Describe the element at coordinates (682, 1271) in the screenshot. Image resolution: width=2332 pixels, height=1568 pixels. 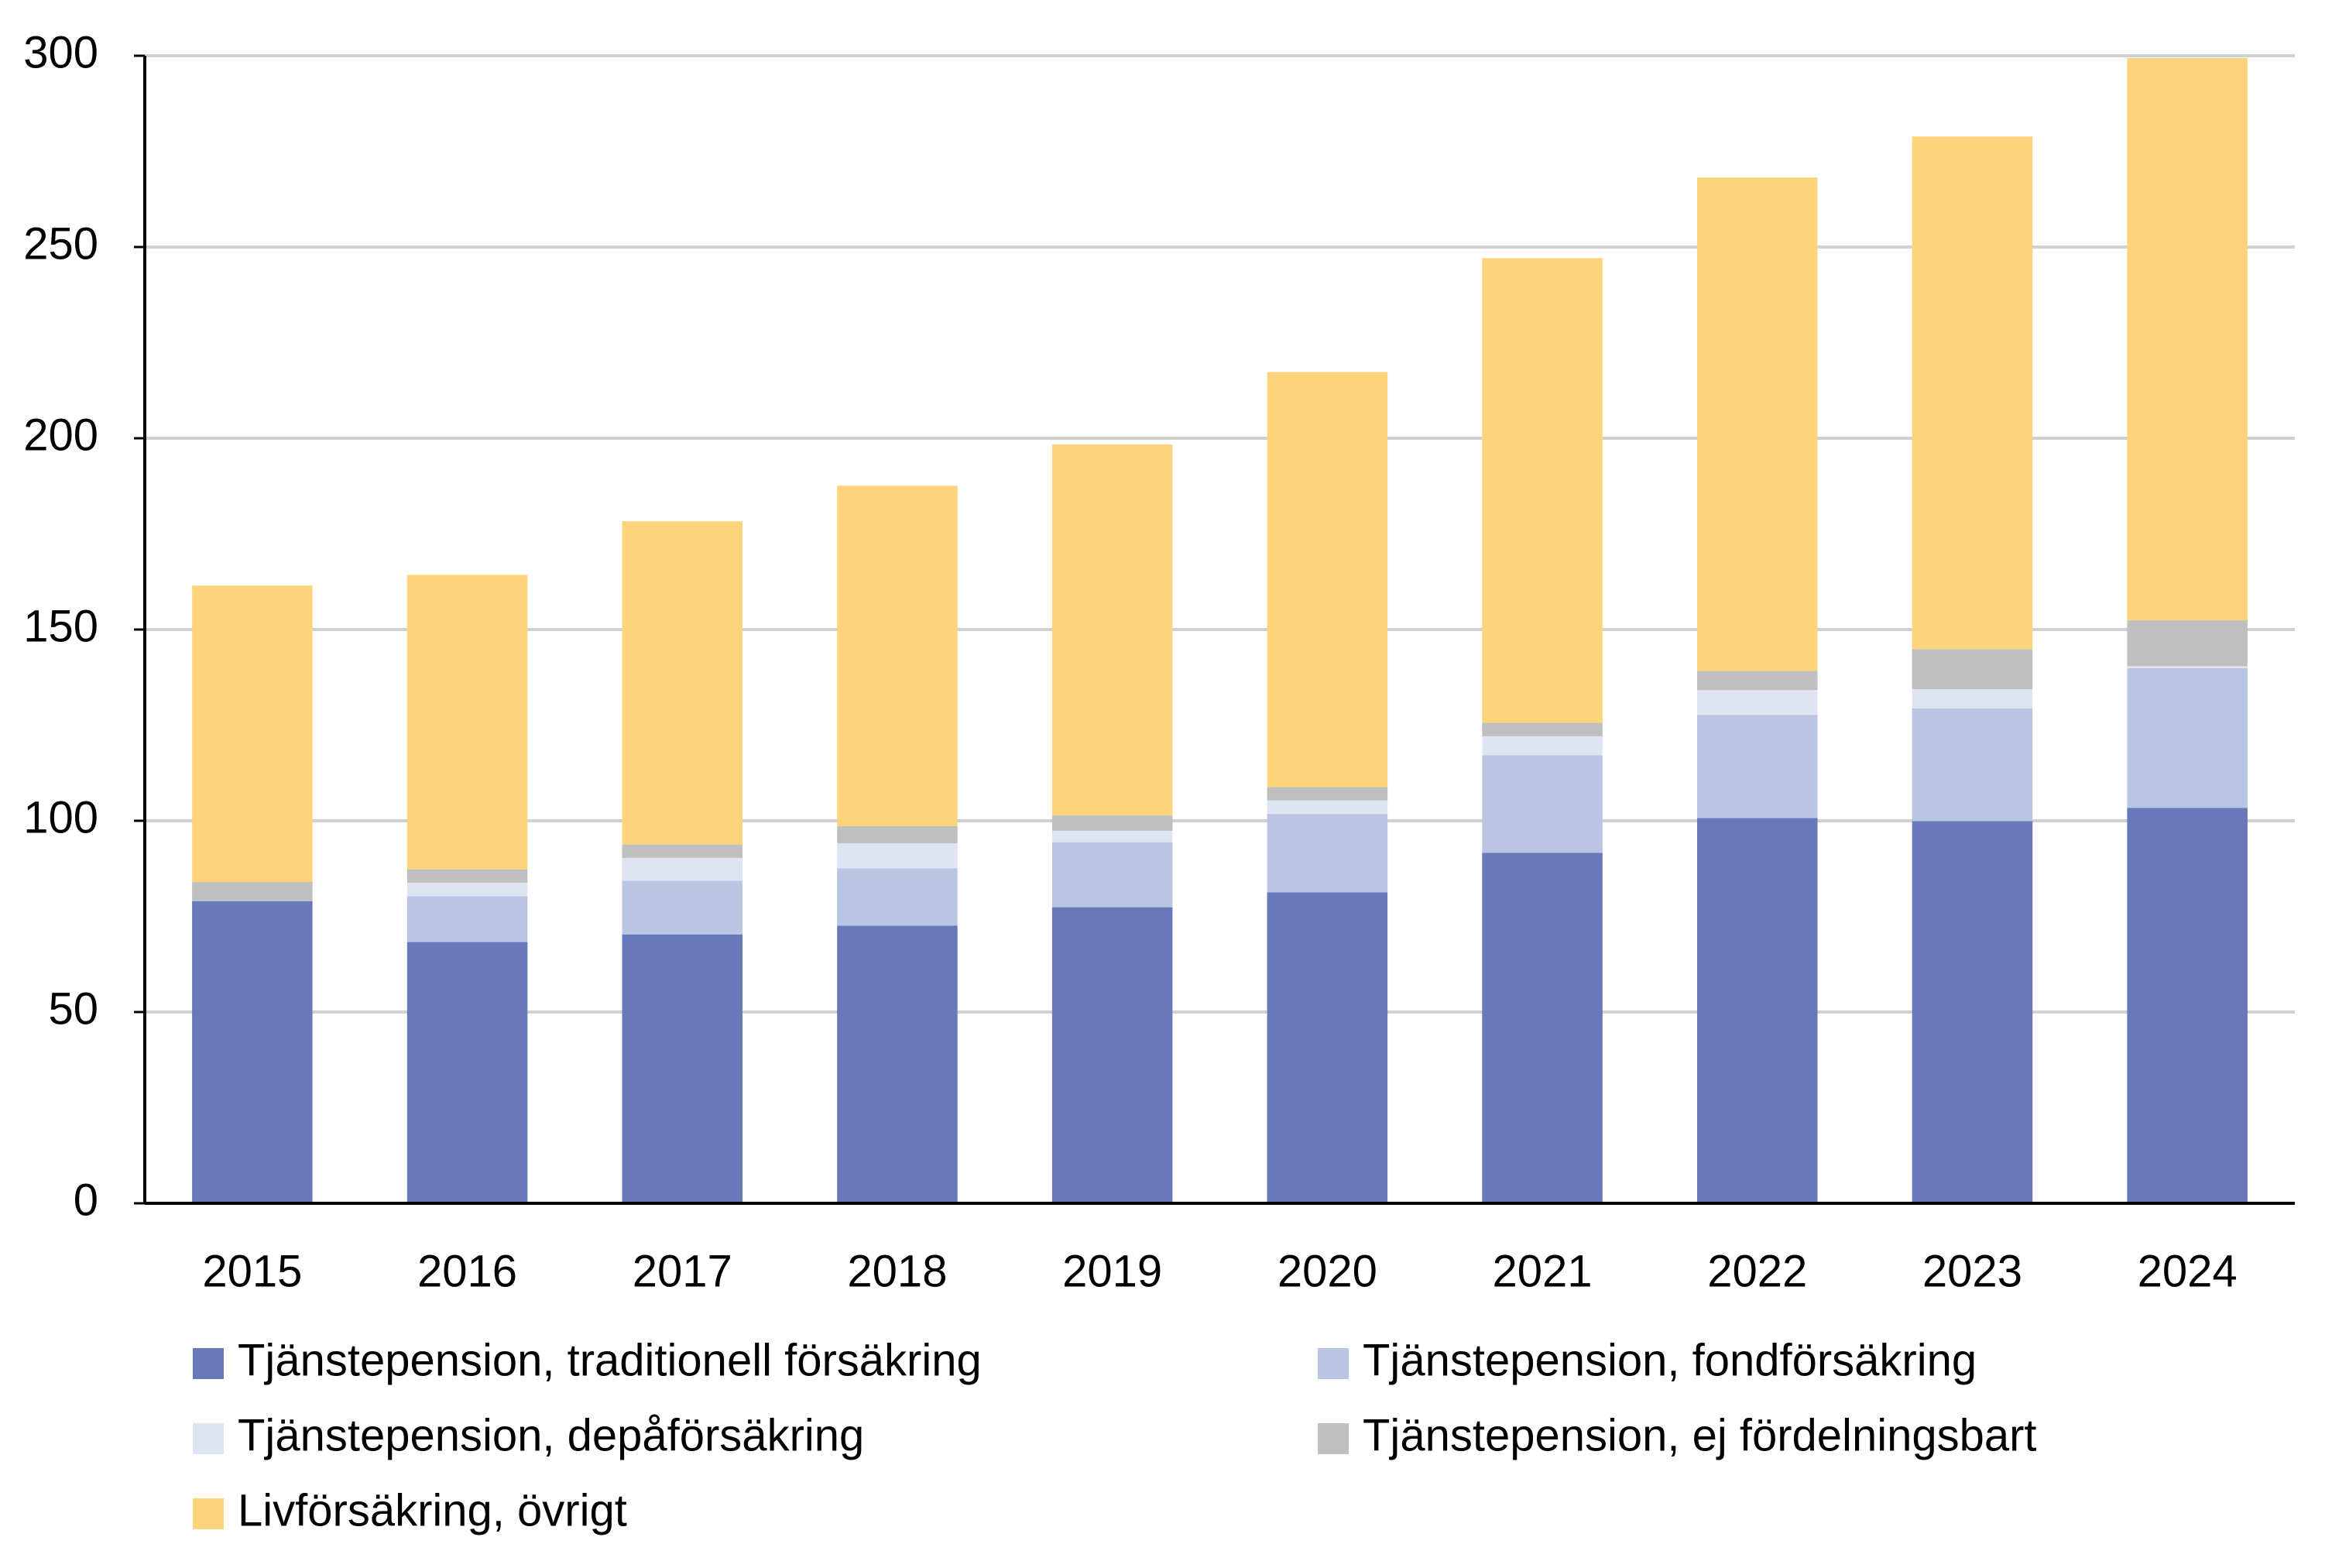
I see `x-tick-label: 2017` at that location.